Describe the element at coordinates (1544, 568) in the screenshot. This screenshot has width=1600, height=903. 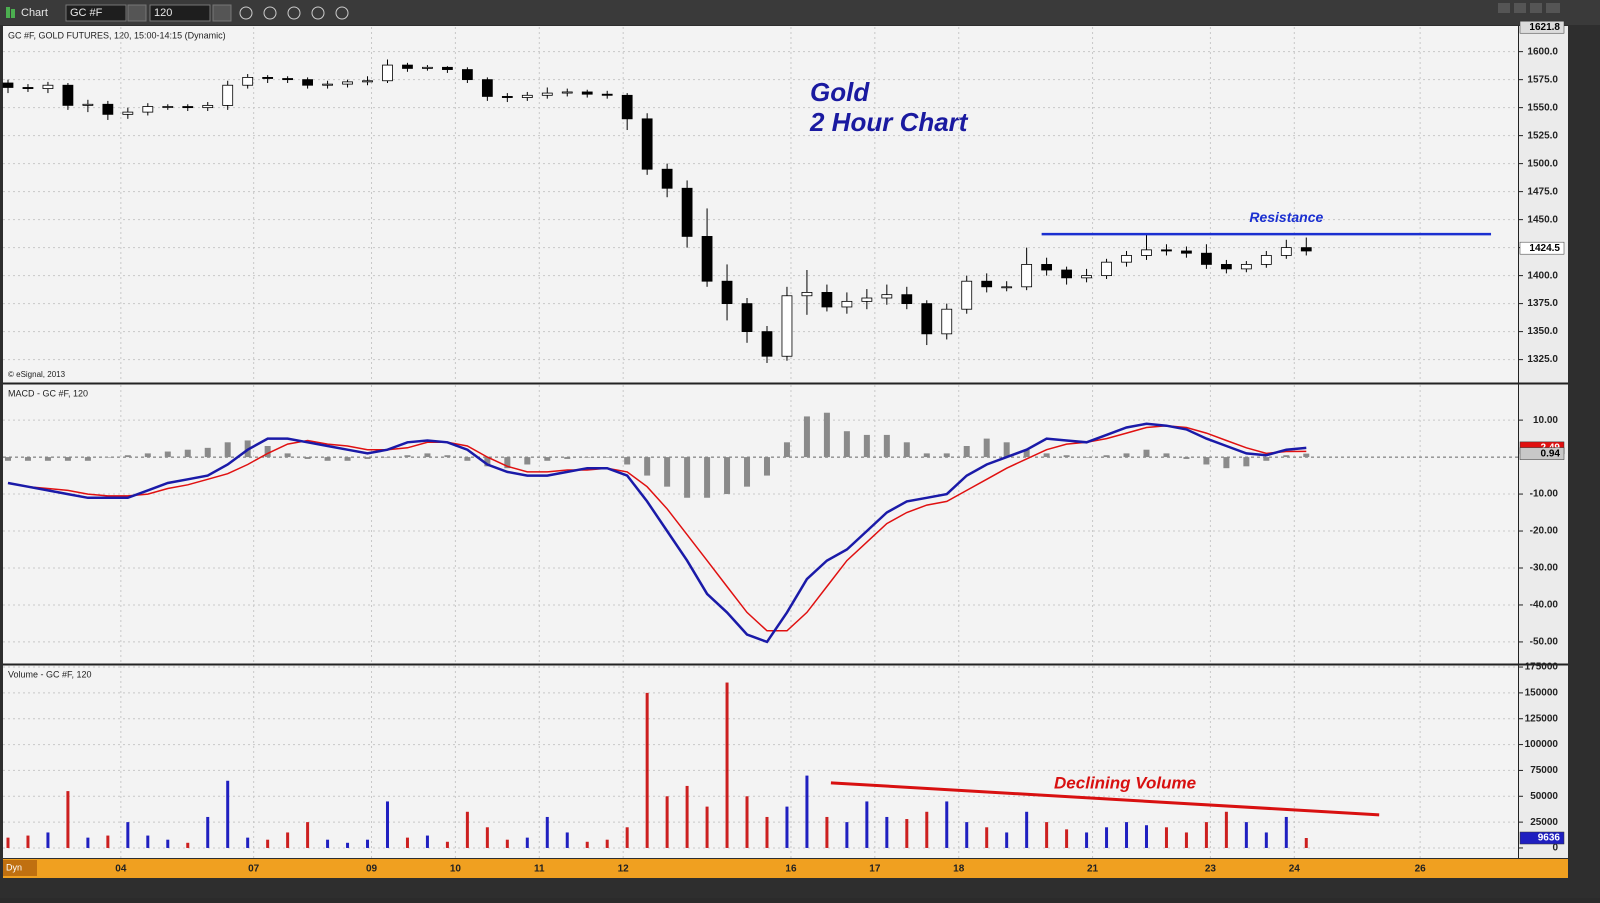
I see `y-tick-label: -30.00` at that location.